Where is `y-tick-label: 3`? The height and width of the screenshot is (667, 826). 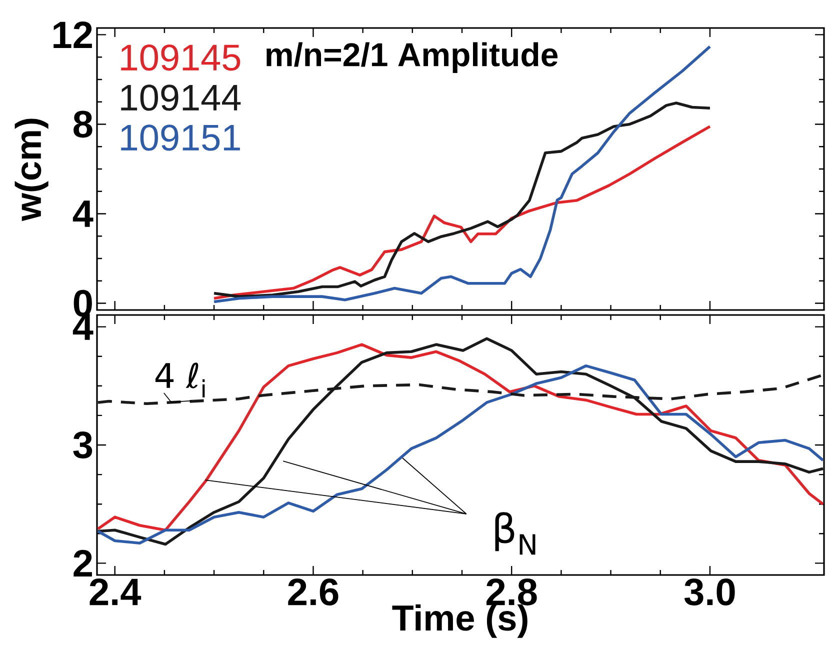 y-tick-label: 3 is located at coordinates (82, 445).